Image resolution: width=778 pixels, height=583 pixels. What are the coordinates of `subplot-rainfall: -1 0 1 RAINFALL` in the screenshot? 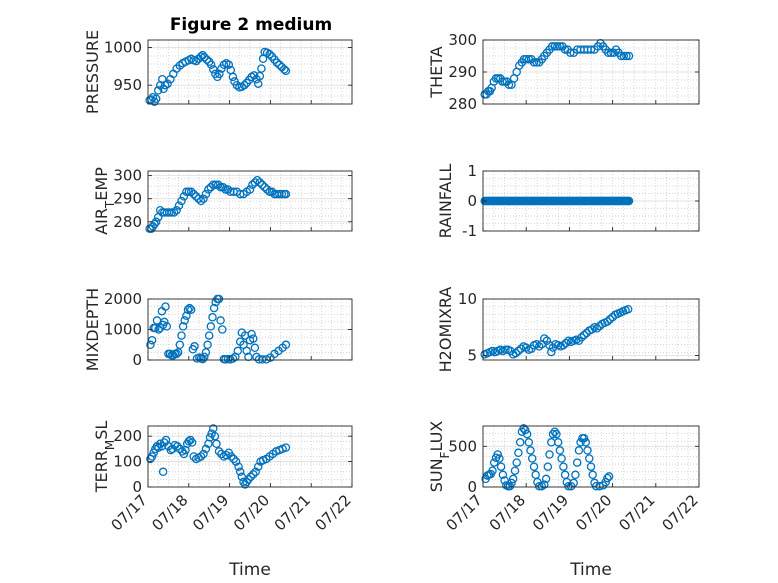 It's located at (568, 201).